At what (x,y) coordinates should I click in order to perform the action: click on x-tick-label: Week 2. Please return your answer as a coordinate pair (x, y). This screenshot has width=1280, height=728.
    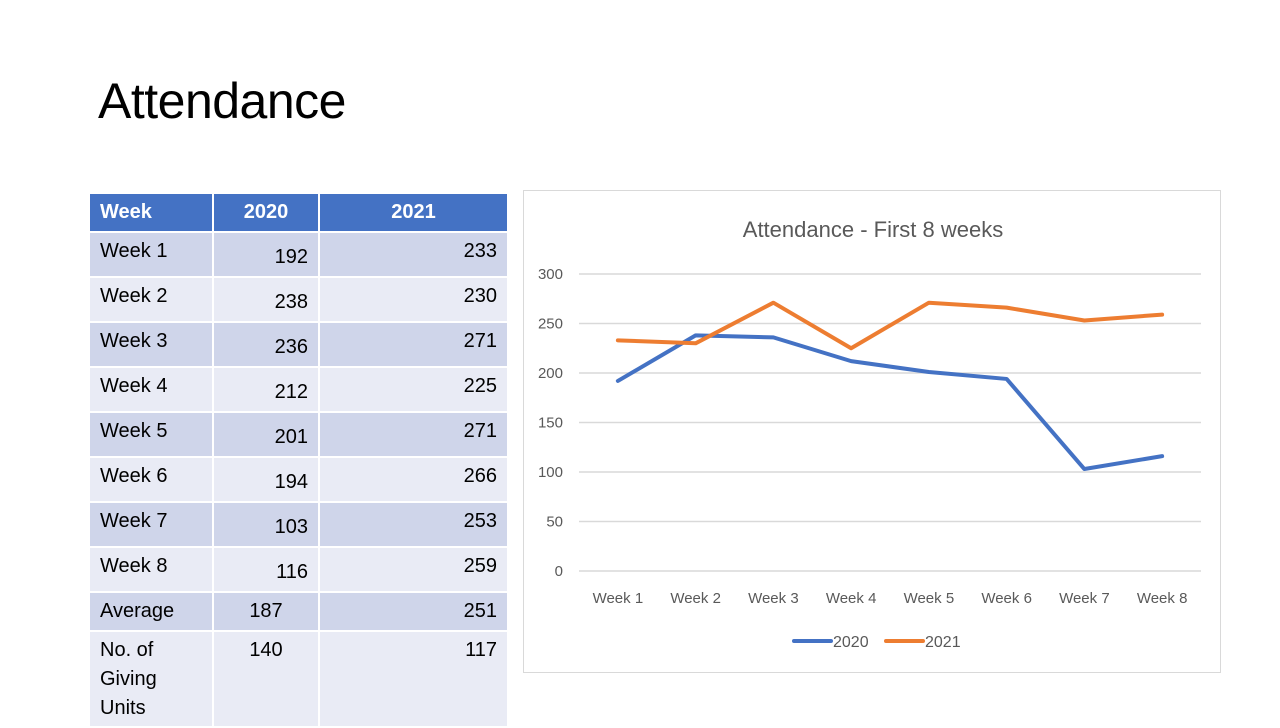
    Looking at the image, I should click on (695, 598).